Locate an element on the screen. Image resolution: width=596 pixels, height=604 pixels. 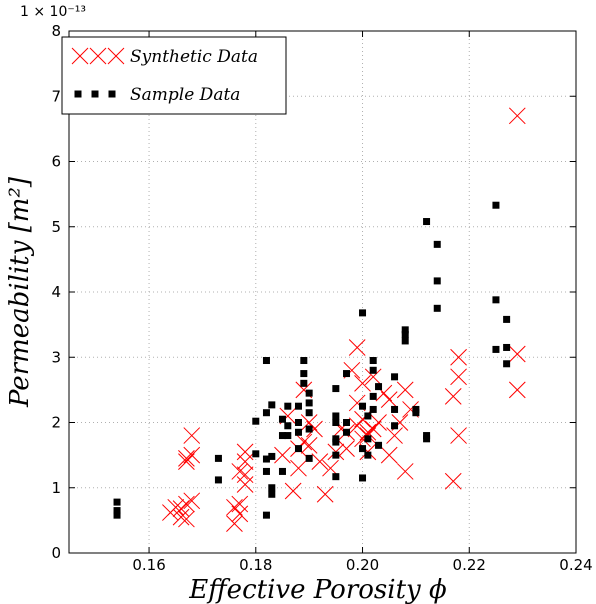
y-tick-label: 7 is located at coordinates (56, 96).